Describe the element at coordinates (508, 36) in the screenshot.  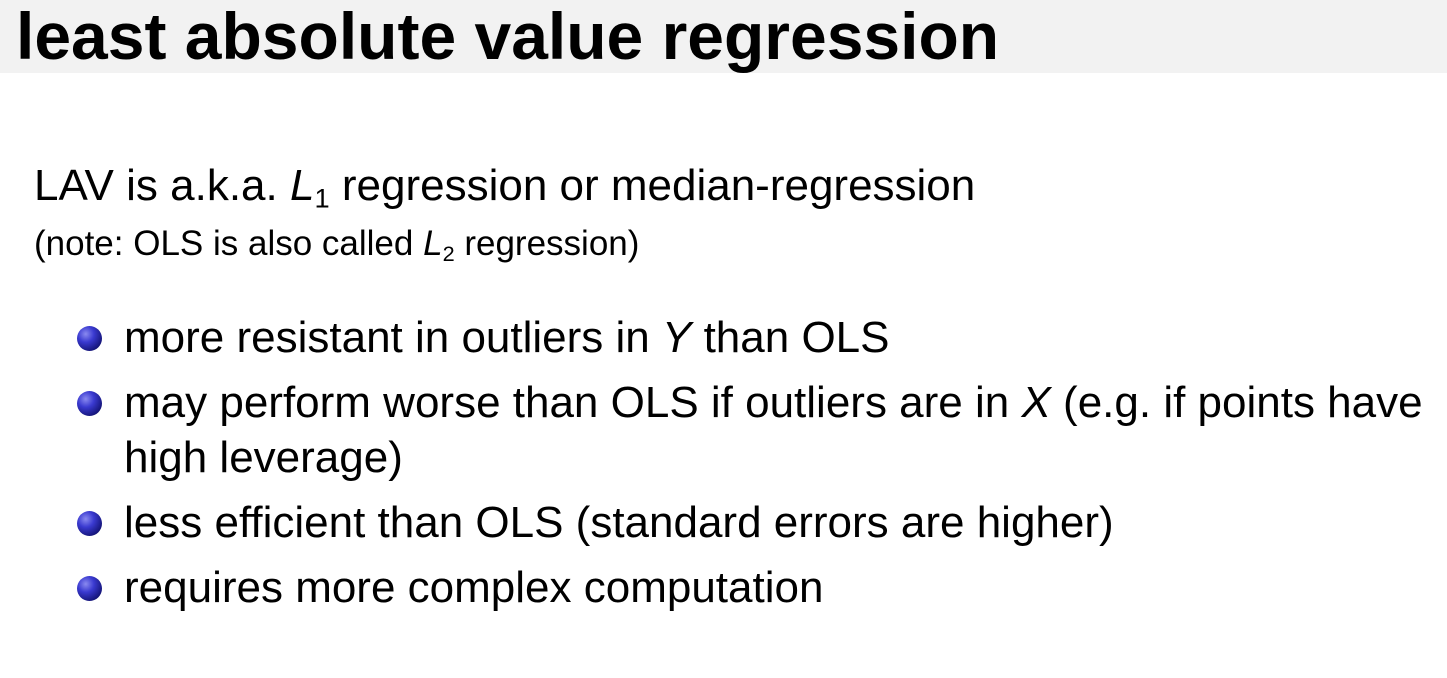
I see `slide-title: least absolute value regression` at that location.